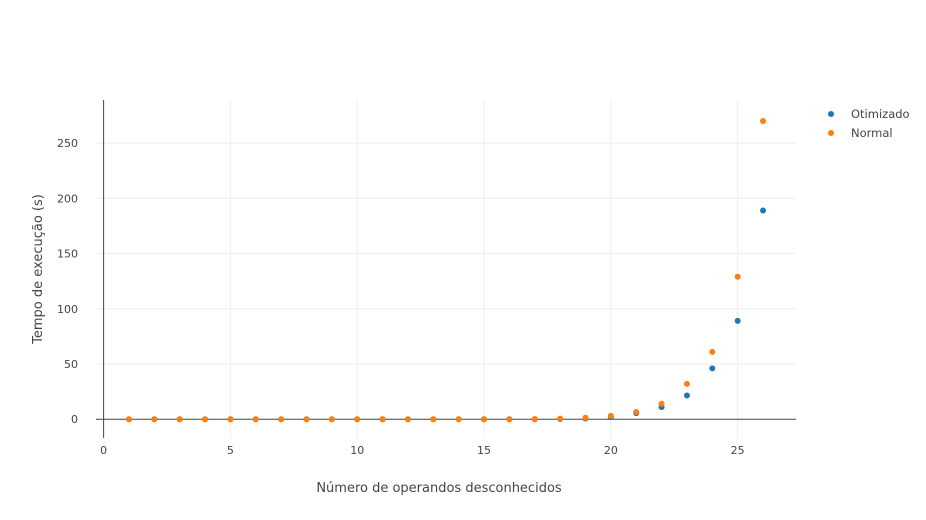  What do you see at coordinates (357, 450) in the screenshot?
I see `x-tick-label: 10` at bounding box center [357, 450].